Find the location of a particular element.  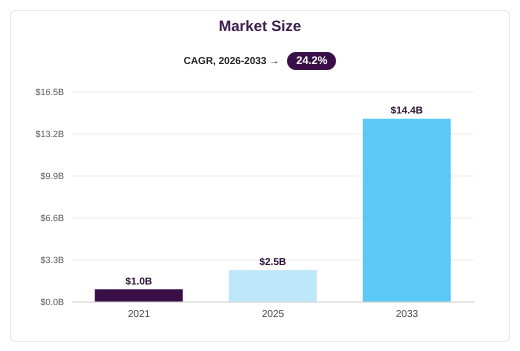

y-tick-label: $3.3B is located at coordinates (52, 260).